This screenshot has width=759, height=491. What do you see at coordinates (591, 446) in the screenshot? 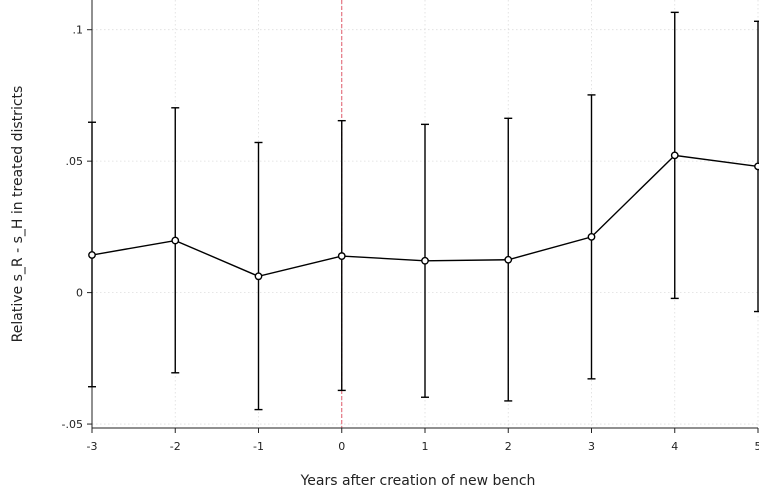
I see `x-tick-label: 3` at bounding box center [591, 446].